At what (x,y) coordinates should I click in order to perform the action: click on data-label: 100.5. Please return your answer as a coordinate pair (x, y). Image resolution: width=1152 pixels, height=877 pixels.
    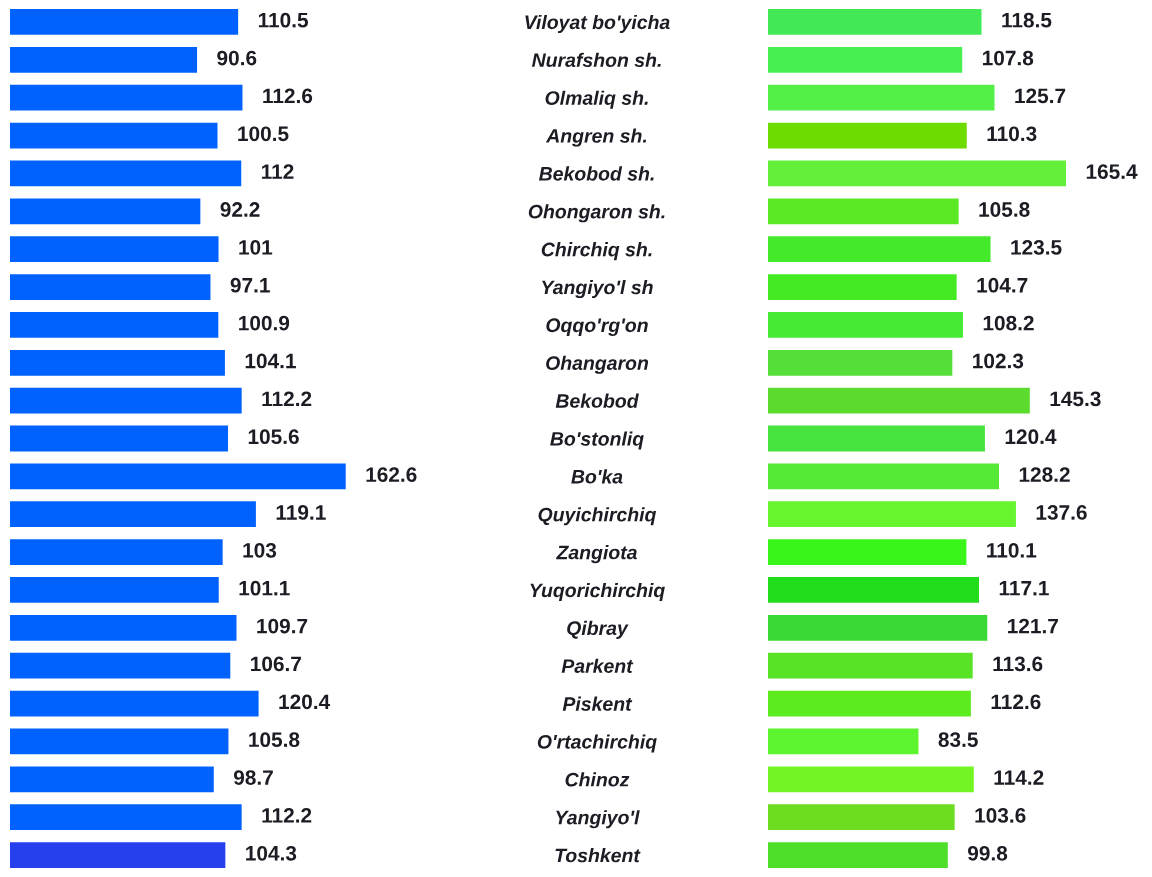
    Looking at the image, I should click on (263, 134).